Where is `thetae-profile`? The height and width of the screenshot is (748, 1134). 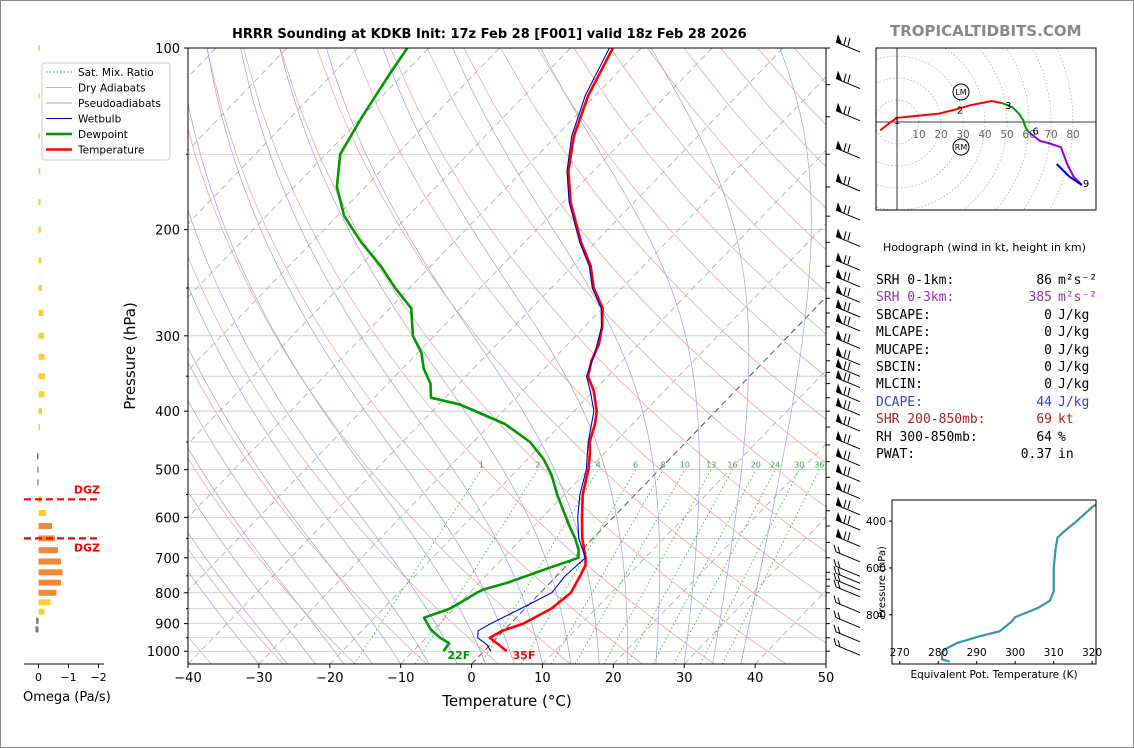 thetae-profile is located at coordinates (1018, 583).